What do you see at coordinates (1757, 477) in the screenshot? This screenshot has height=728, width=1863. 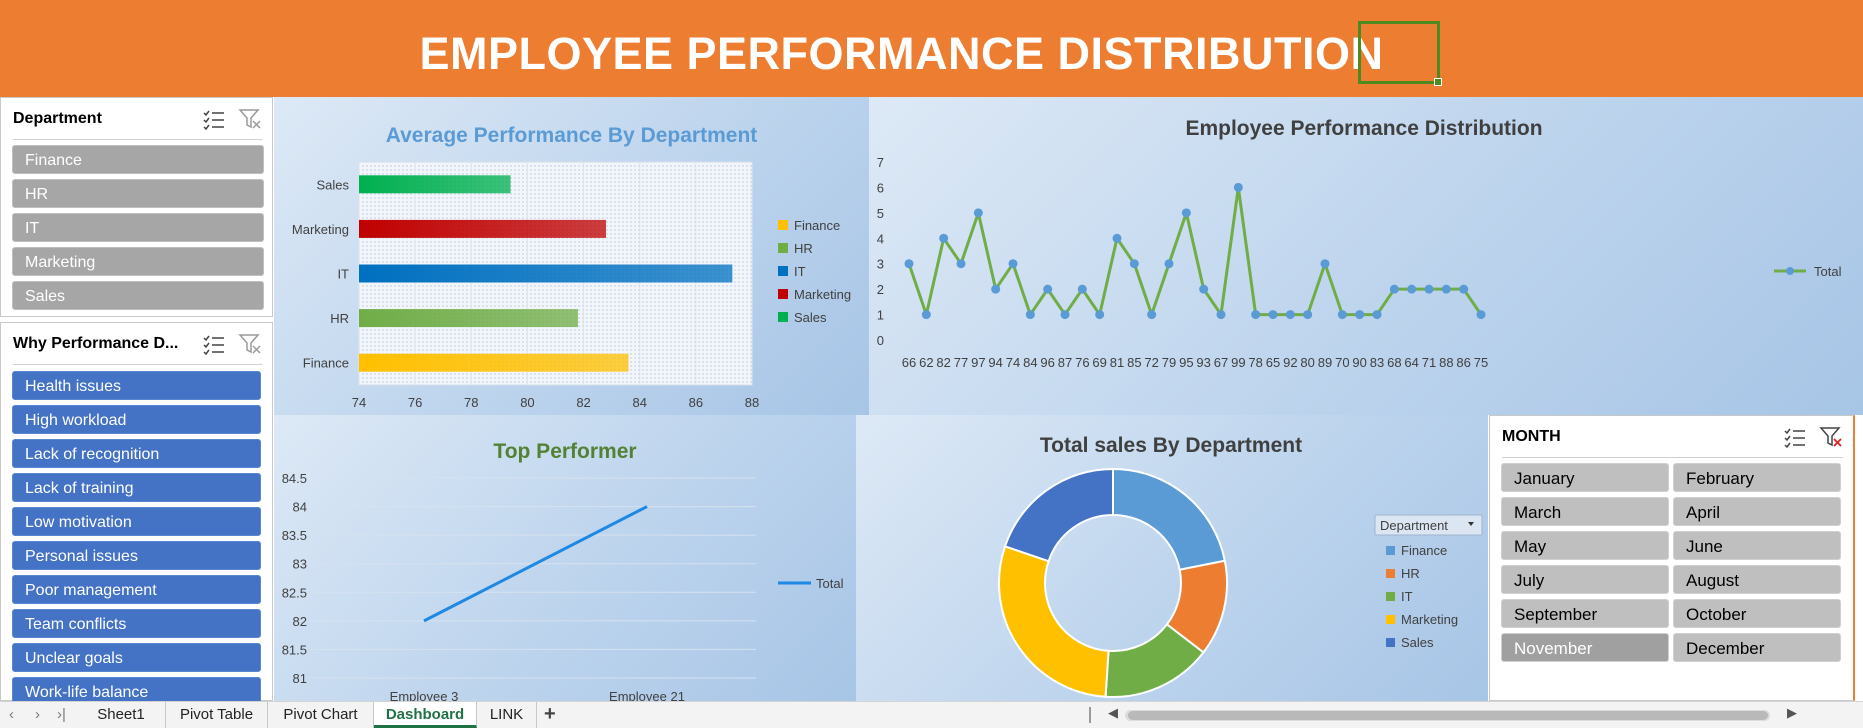 I see `slicer-item-february: February` at bounding box center [1757, 477].